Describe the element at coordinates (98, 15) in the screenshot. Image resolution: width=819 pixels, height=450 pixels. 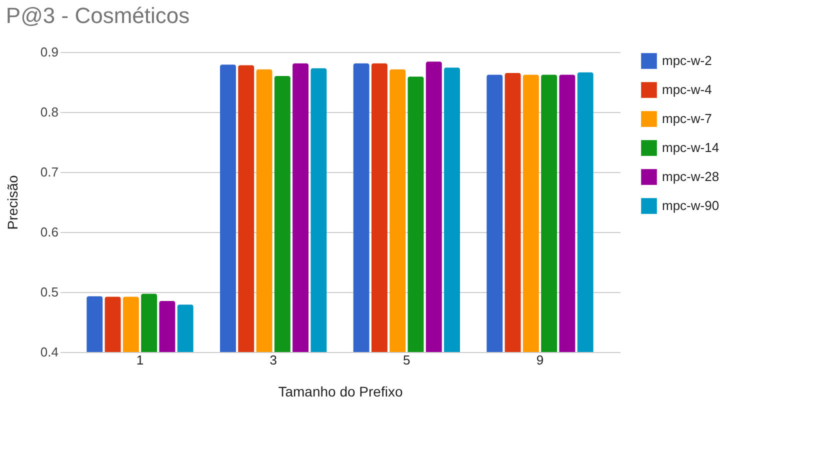
I see `chart-title: P@3 - Cosméticos` at that location.